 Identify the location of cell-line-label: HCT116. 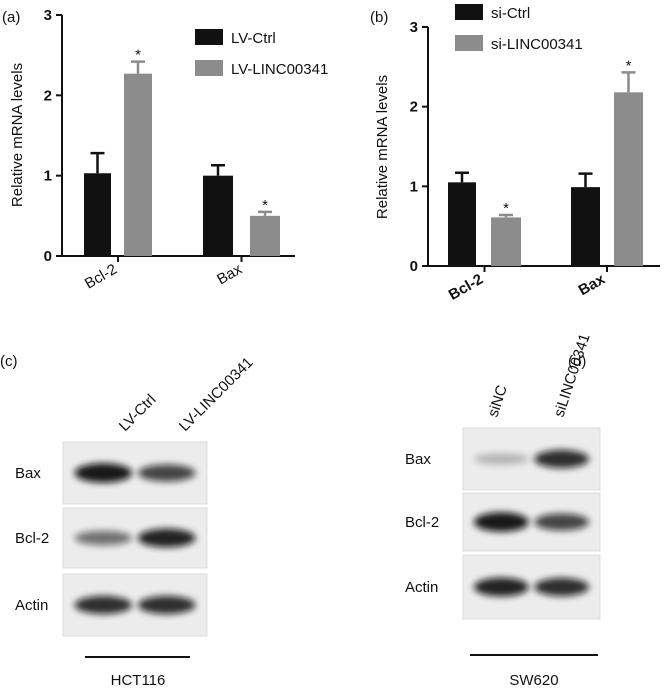
(138, 680).